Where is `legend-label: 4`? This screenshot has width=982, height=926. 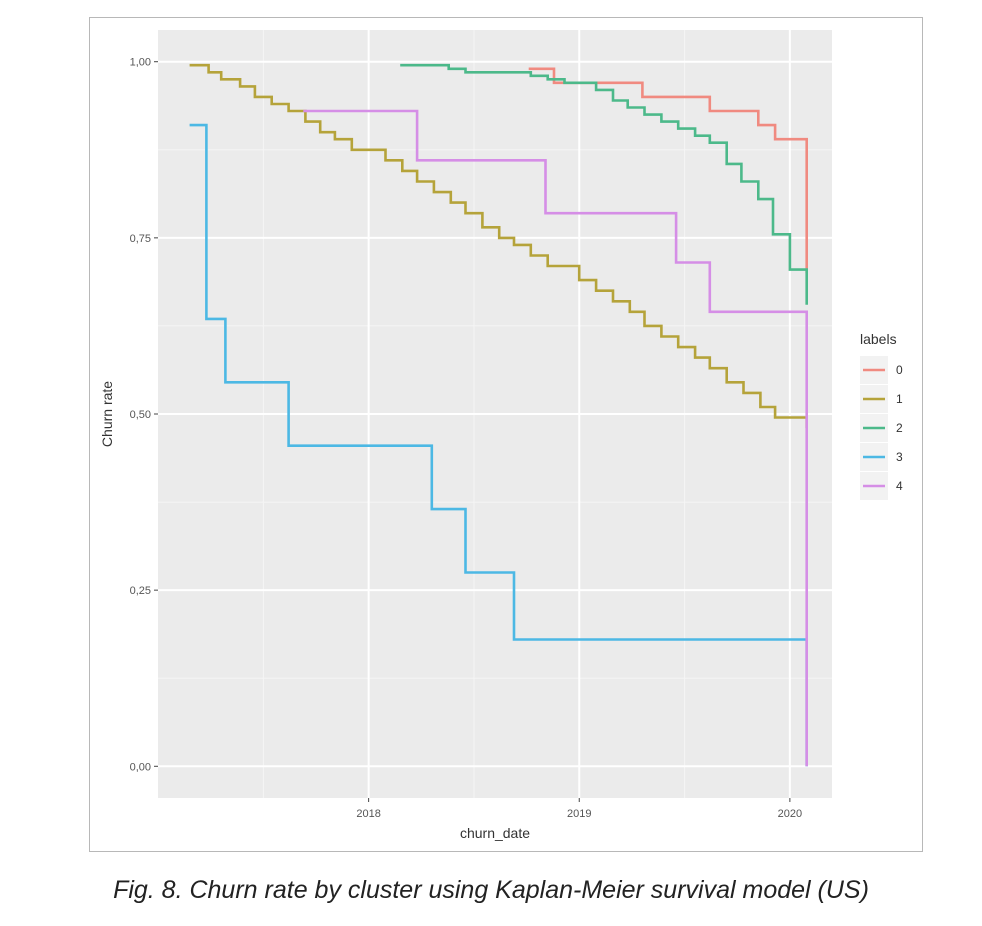 legend-label: 4 is located at coordinates (899, 486).